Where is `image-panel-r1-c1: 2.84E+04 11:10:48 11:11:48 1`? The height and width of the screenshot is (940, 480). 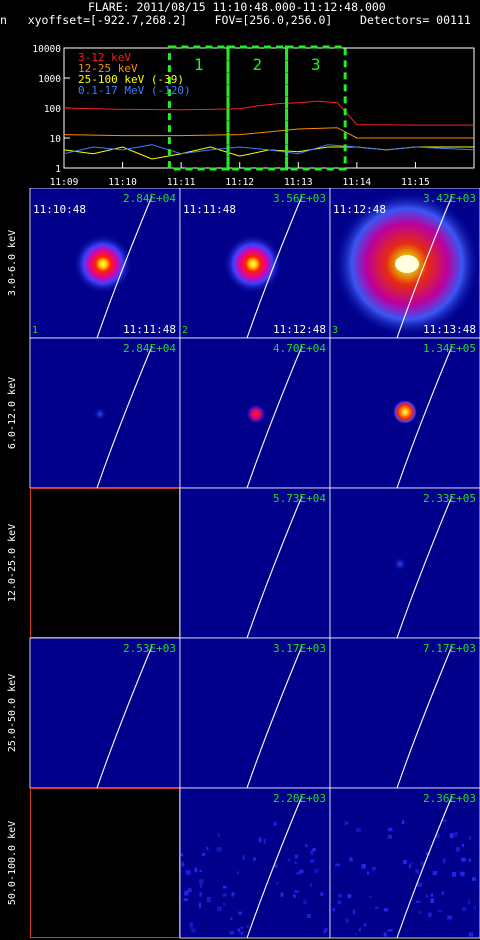 image-panel-r1-c1: 2.84E+04 11:10:48 11:11:48 1 is located at coordinates (105, 263).